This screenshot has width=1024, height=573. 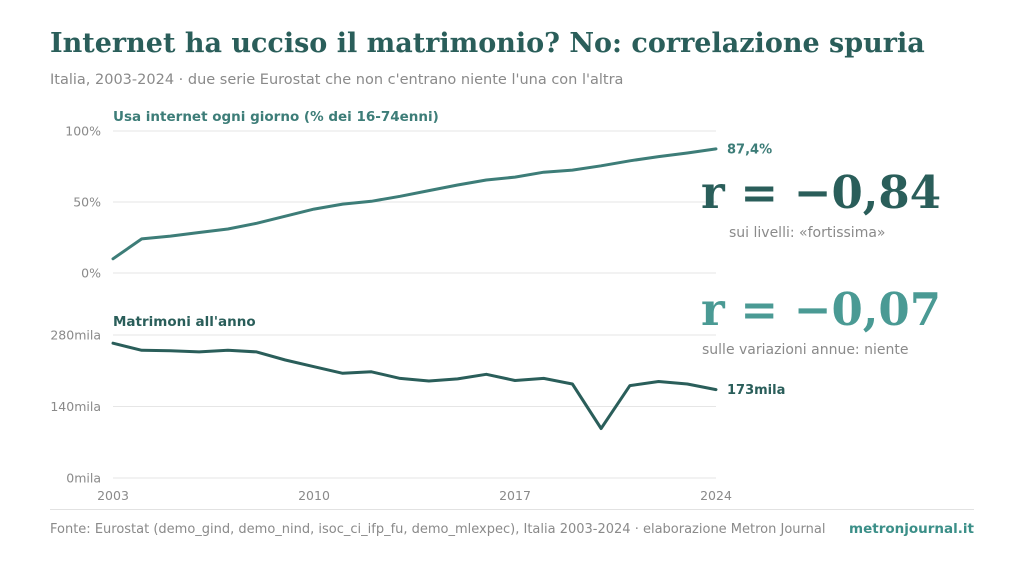 What do you see at coordinates (314, 495) in the screenshot?
I see `x-tick-label: 2010` at bounding box center [314, 495].